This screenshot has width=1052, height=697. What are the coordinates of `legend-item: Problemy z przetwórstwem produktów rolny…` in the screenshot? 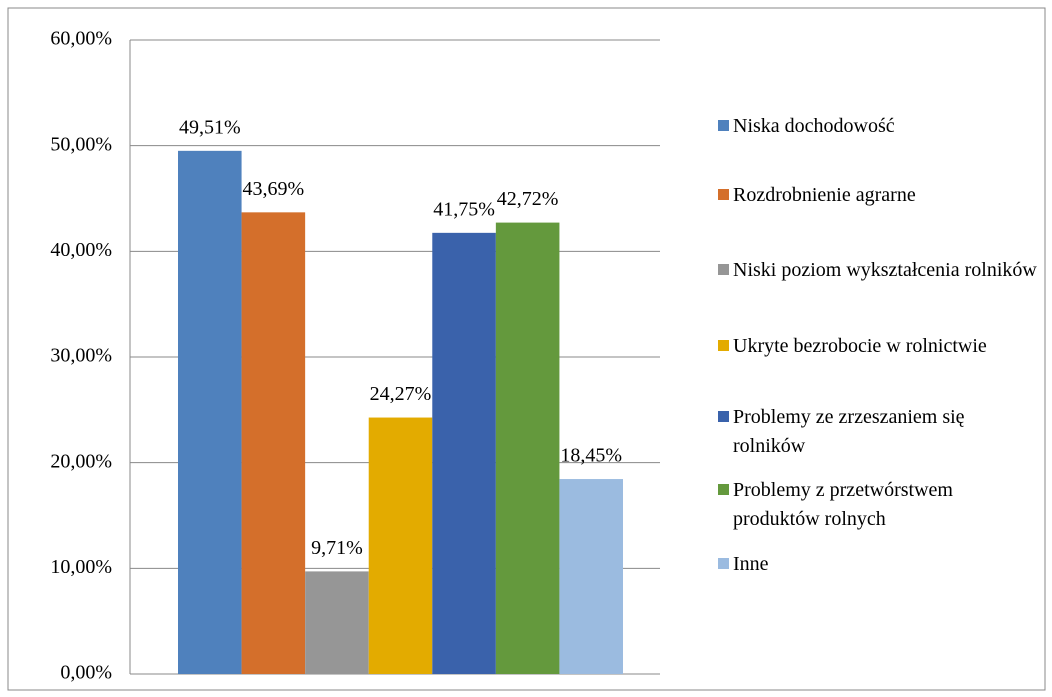 It's located at (878, 505).